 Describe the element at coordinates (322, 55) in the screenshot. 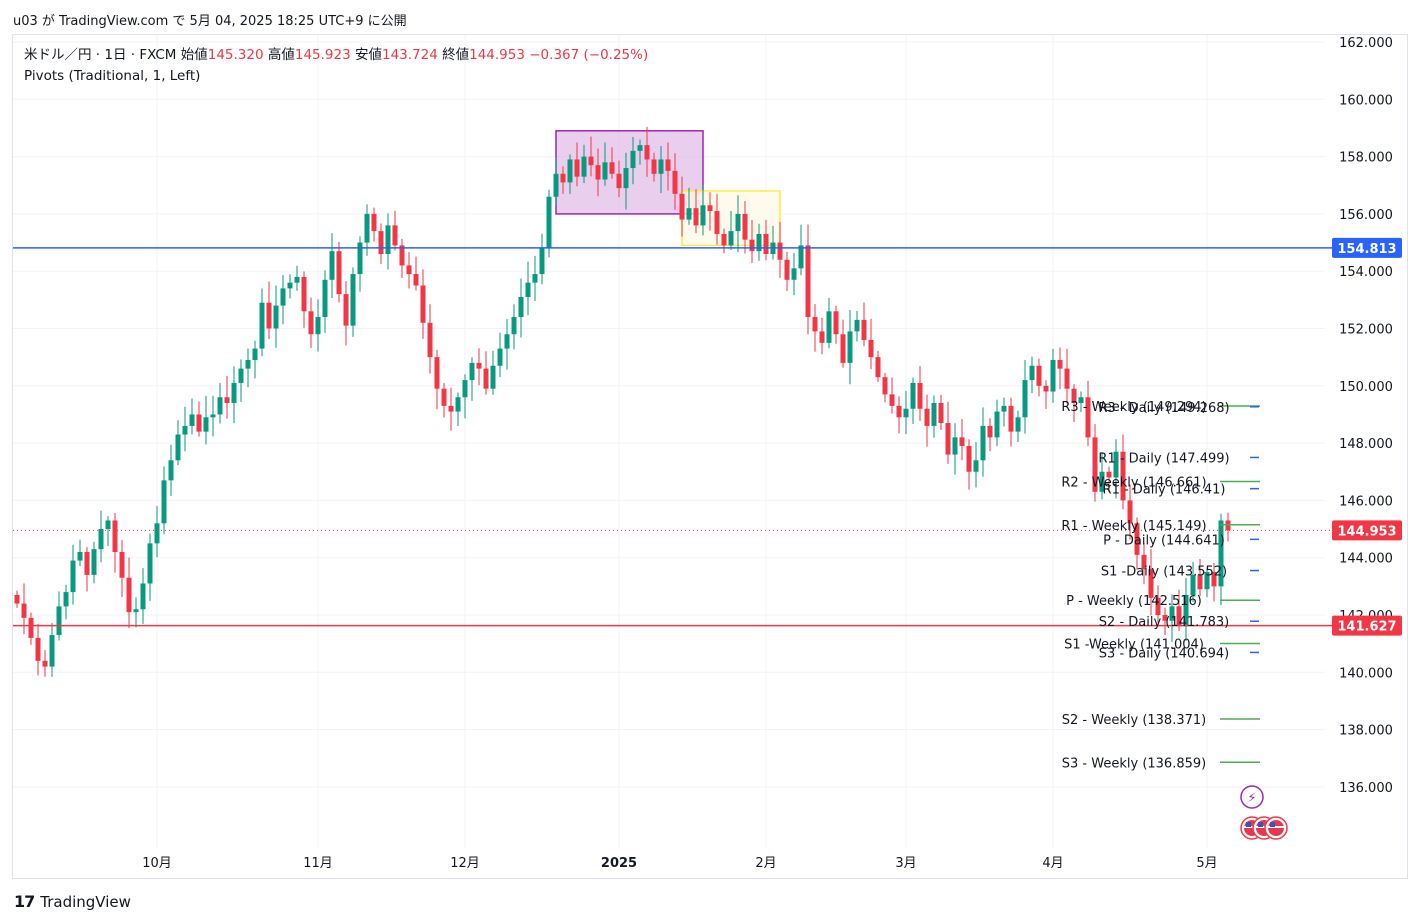

I see `legend-high: 145.923` at that location.